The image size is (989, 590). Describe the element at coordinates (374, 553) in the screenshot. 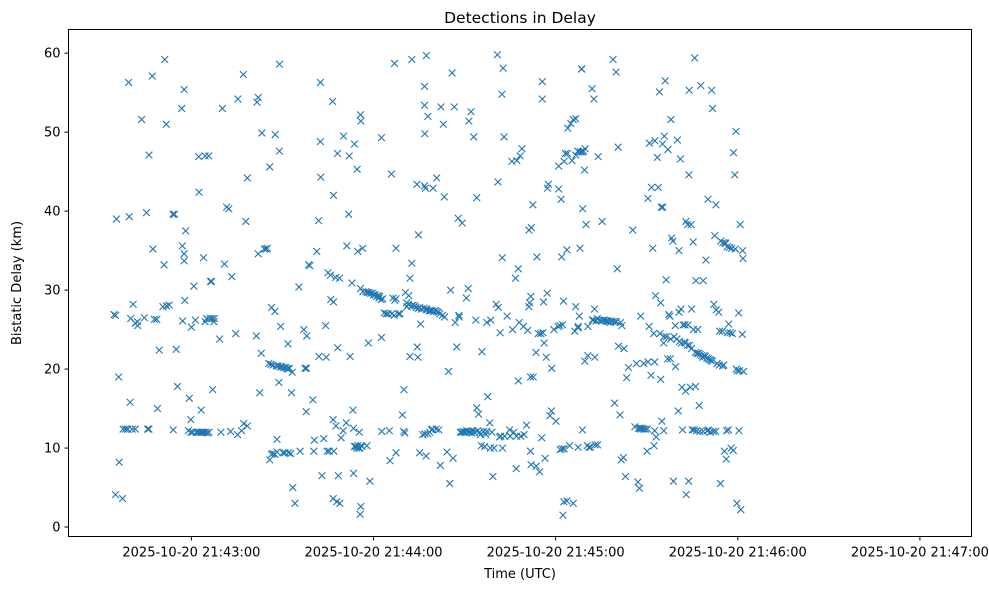

I see `x-tick-label: 2025-10-20 21:44:00` at that location.